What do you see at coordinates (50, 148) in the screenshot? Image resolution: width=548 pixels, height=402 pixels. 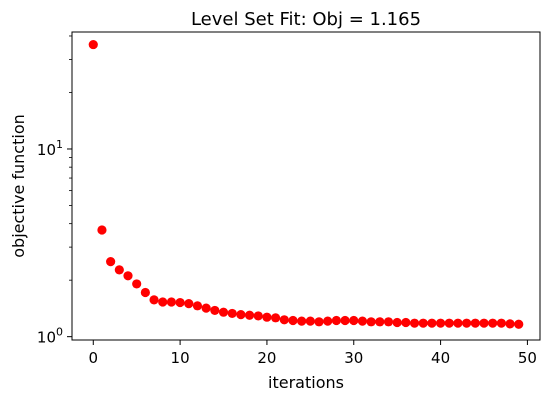 I see `y-tick-label: 10¹` at bounding box center [50, 148].